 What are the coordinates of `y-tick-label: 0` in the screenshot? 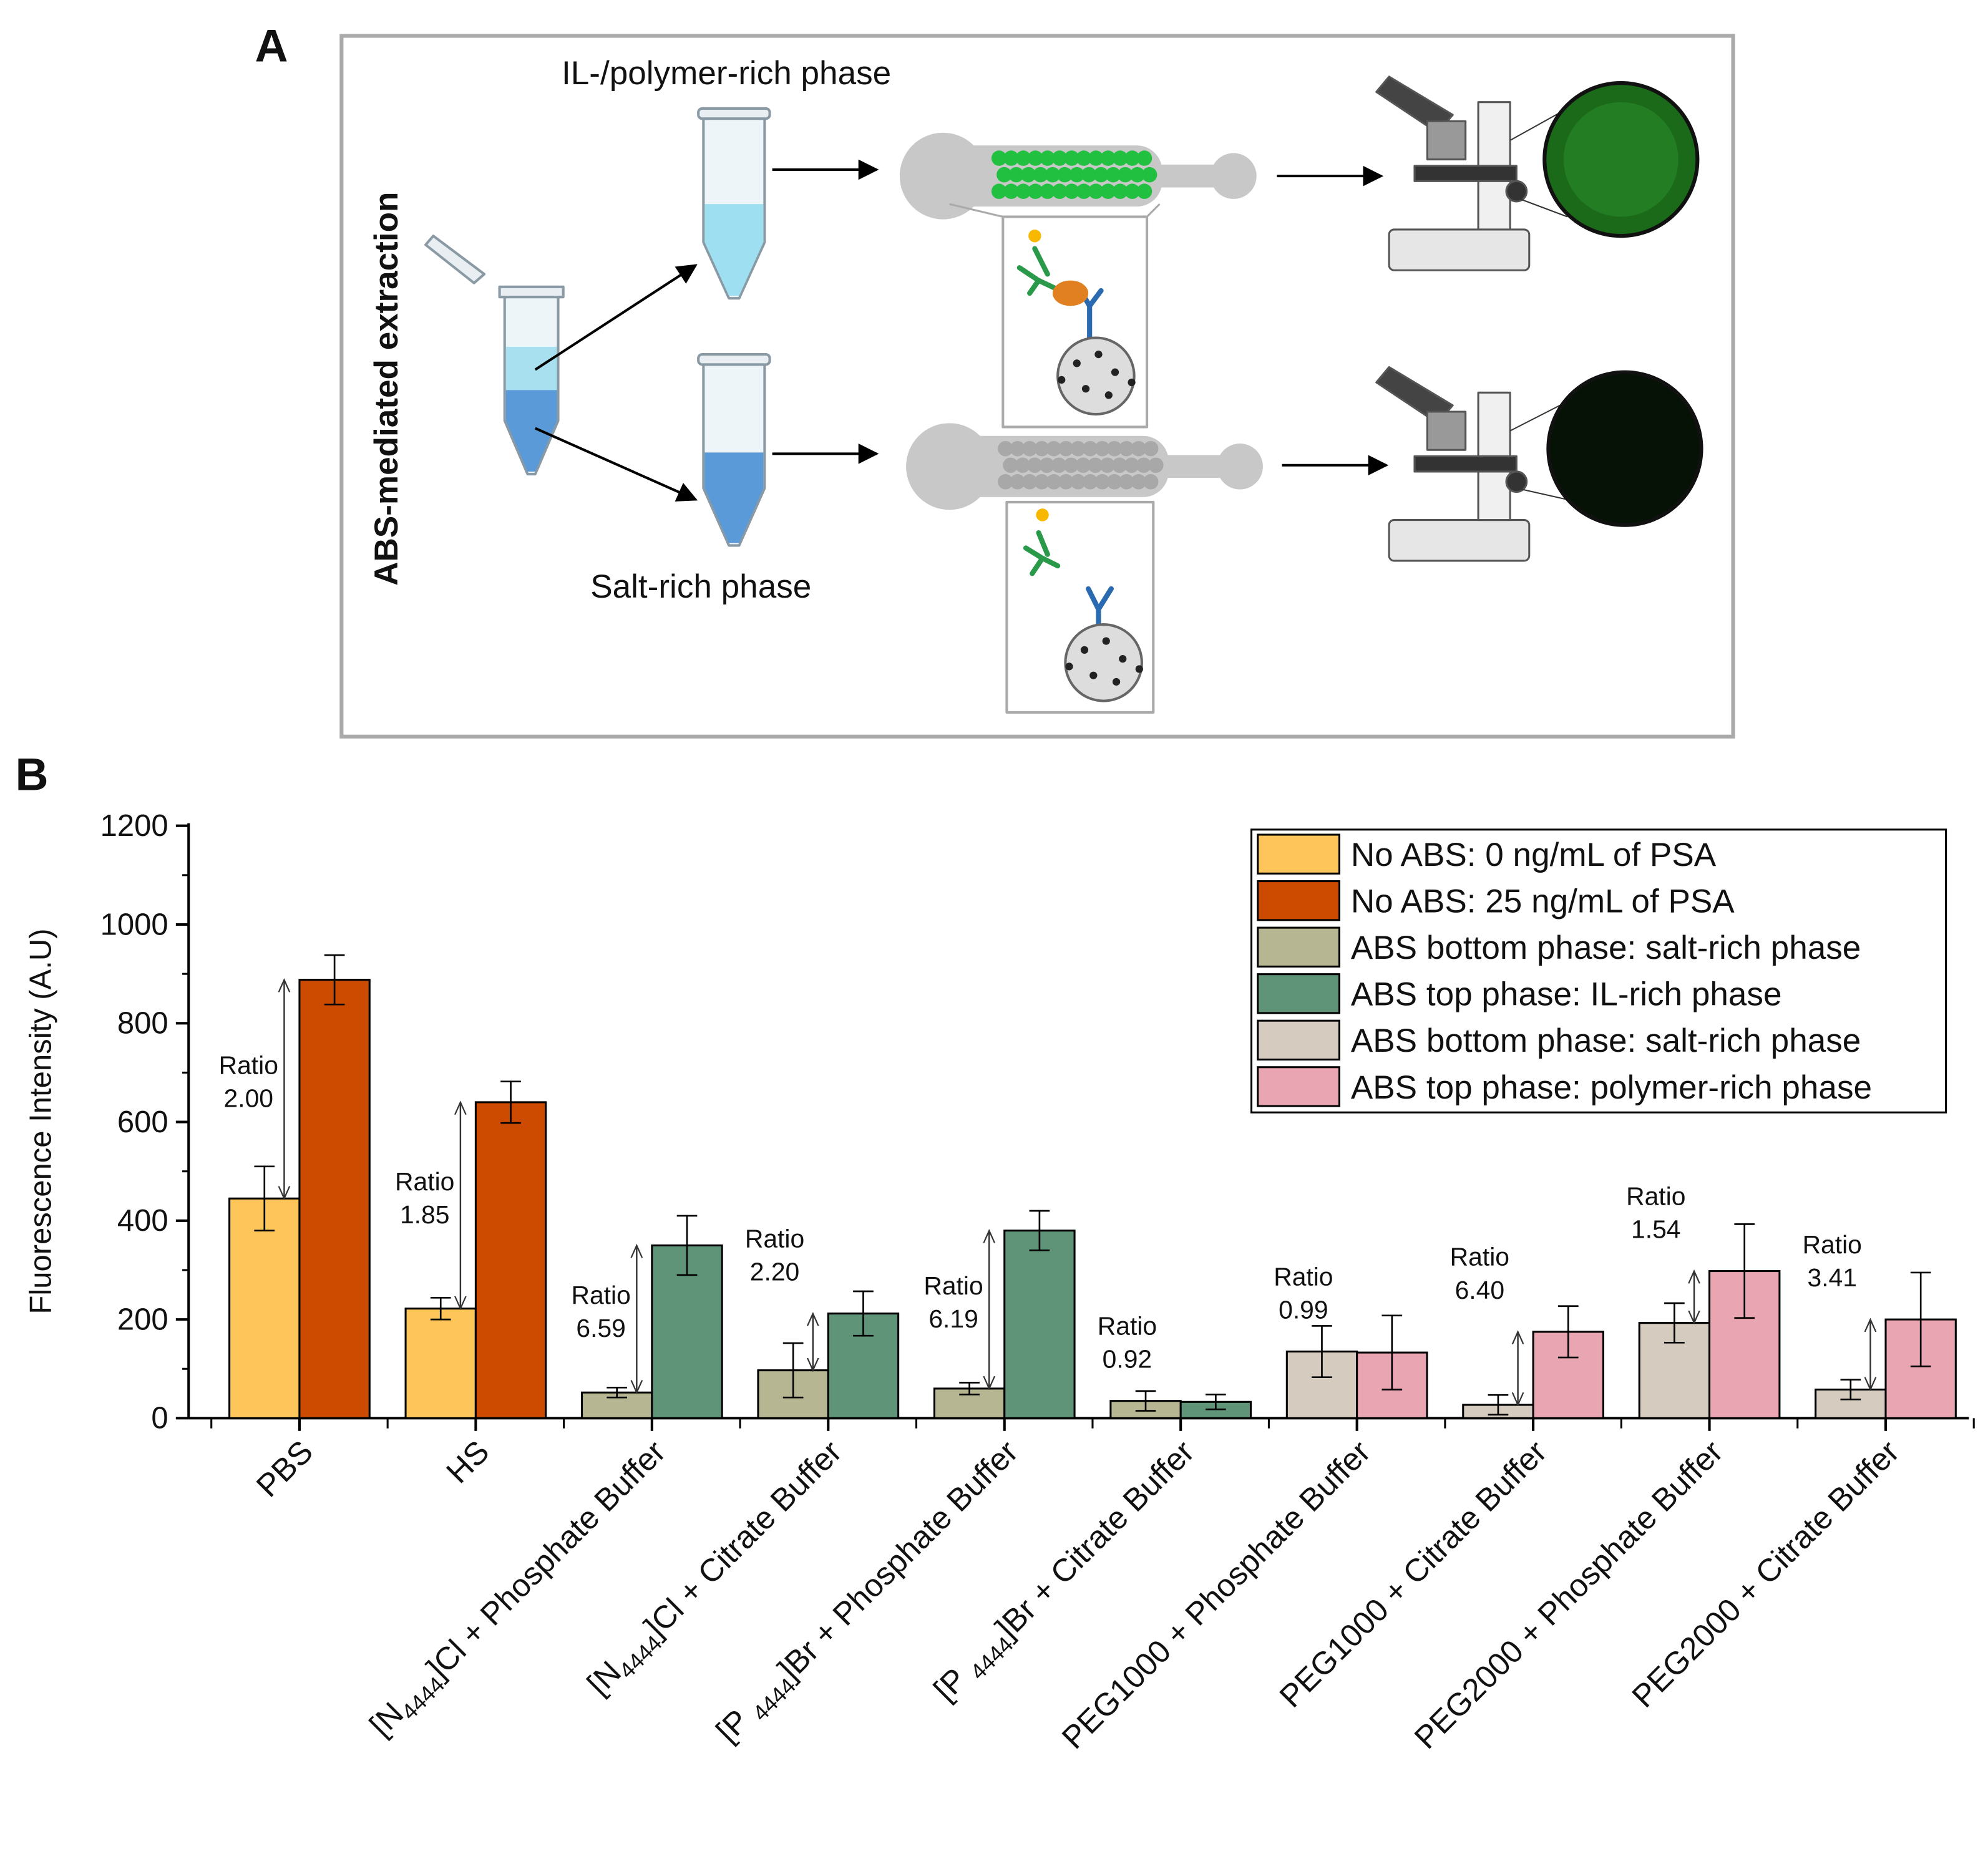 It's located at (159, 1418).